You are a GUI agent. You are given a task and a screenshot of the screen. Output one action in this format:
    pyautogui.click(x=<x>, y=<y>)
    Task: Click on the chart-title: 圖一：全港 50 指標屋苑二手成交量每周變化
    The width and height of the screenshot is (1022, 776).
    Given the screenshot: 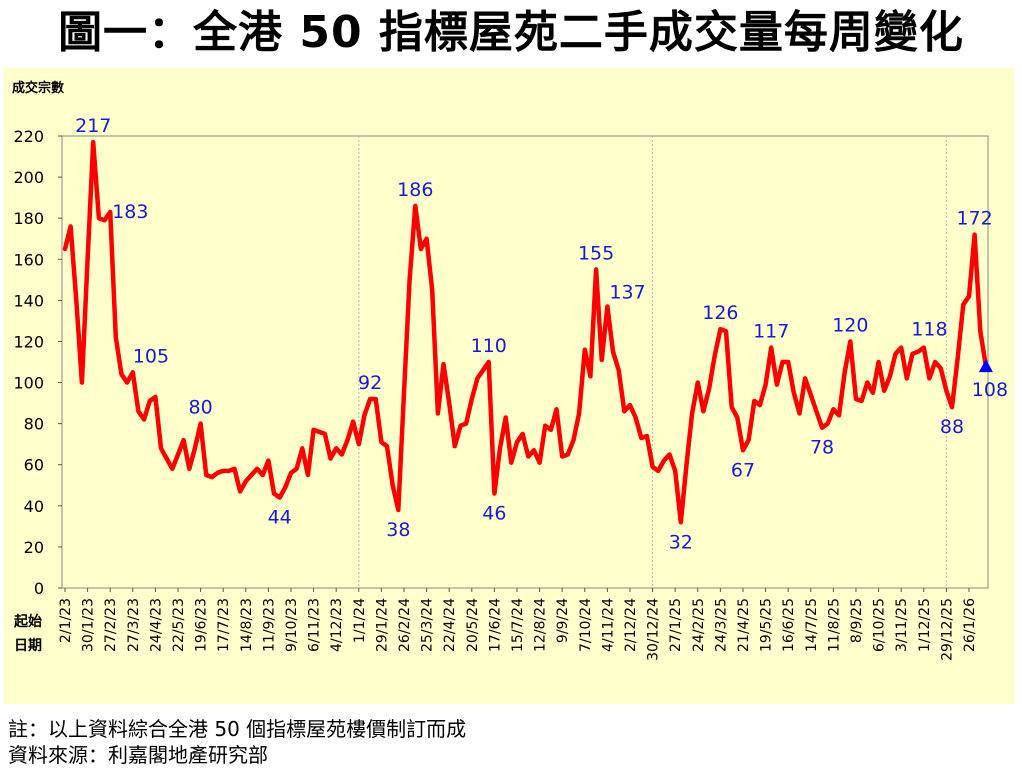 What is the action you would take?
    pyautogui.click(x=511, y=32)
    